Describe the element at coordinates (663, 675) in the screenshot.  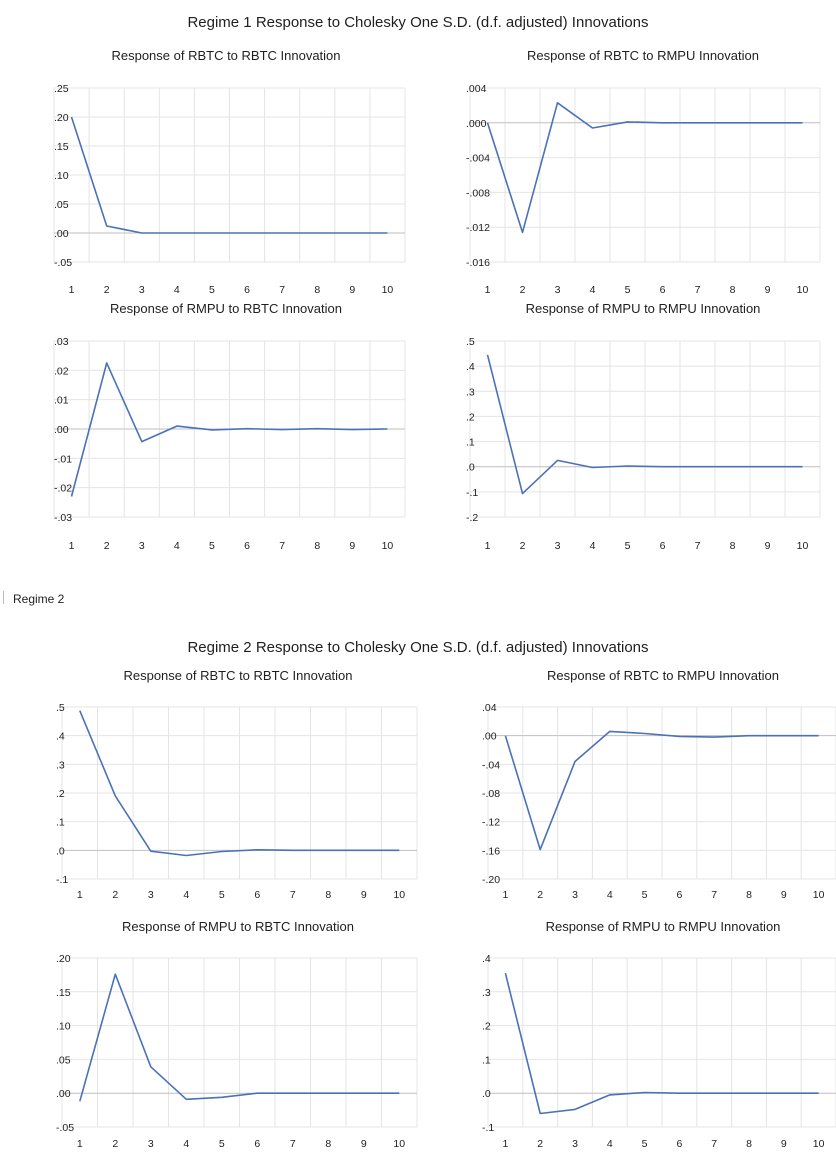
I see `chart-title: Response of RBTC to RMPU Innovation` at that location.